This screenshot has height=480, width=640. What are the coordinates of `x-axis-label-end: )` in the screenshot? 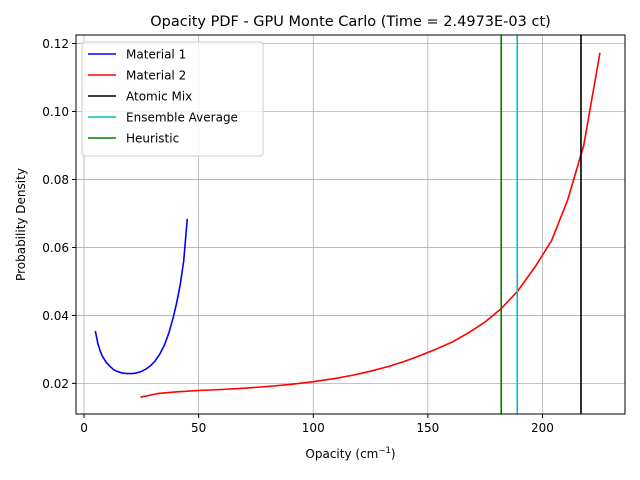 It's located at (393, 454).